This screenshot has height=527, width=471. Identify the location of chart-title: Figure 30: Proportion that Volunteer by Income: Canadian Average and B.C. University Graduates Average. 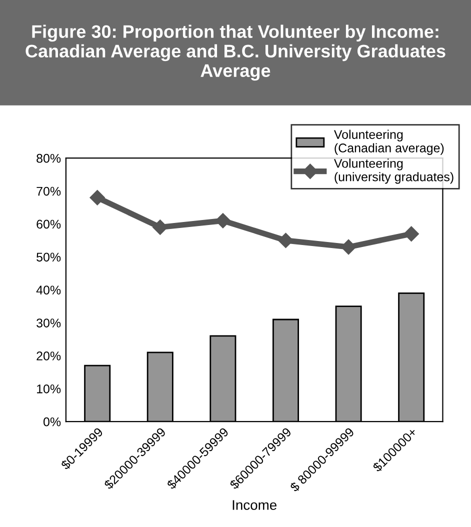
(236, 52).